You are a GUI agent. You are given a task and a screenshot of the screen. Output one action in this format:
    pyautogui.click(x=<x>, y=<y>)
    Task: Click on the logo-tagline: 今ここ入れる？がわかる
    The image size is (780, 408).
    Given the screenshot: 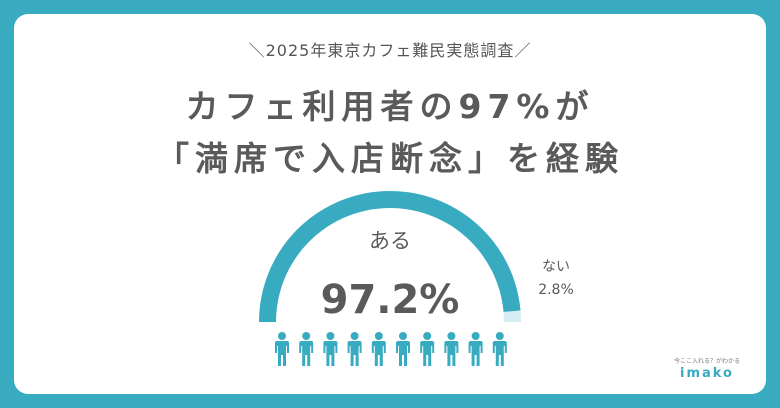 What is the action you would take?
    pyautogui.click(x=706, y=361)
    